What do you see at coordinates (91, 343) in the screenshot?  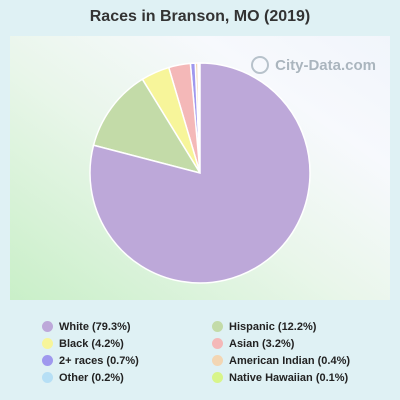 I see `legend-label: Black (4.2%)` at bounding box center [91, 343].